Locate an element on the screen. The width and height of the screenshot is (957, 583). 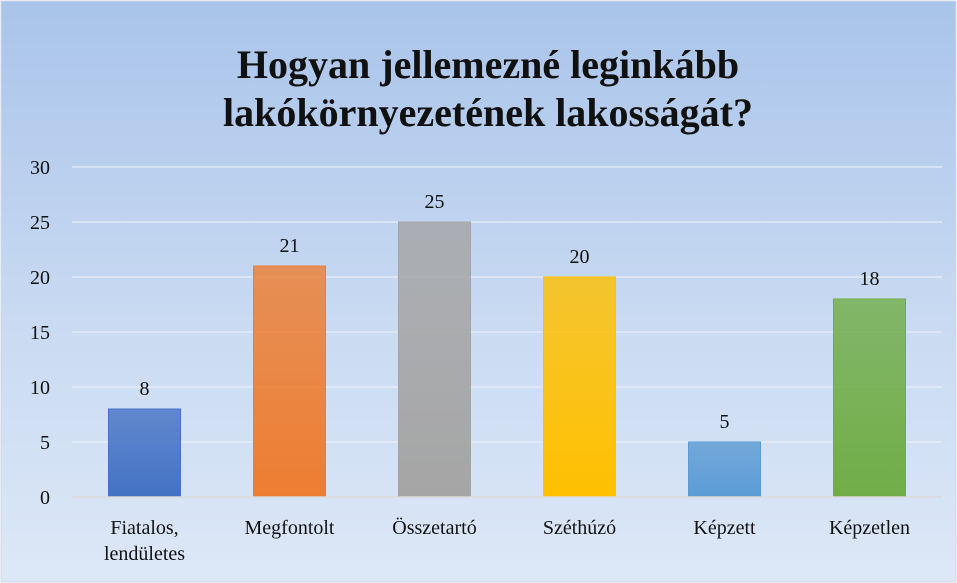
x-tick-label: Fiatalos, lendületes is located at coordinates (144, 541).